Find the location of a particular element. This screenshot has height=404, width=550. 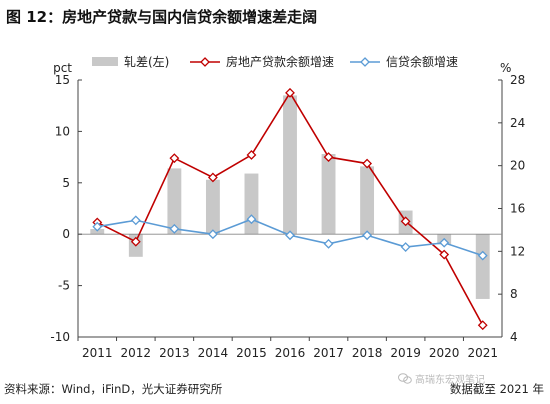

right-tick-label: 28 is located at coordinates (517, 80).